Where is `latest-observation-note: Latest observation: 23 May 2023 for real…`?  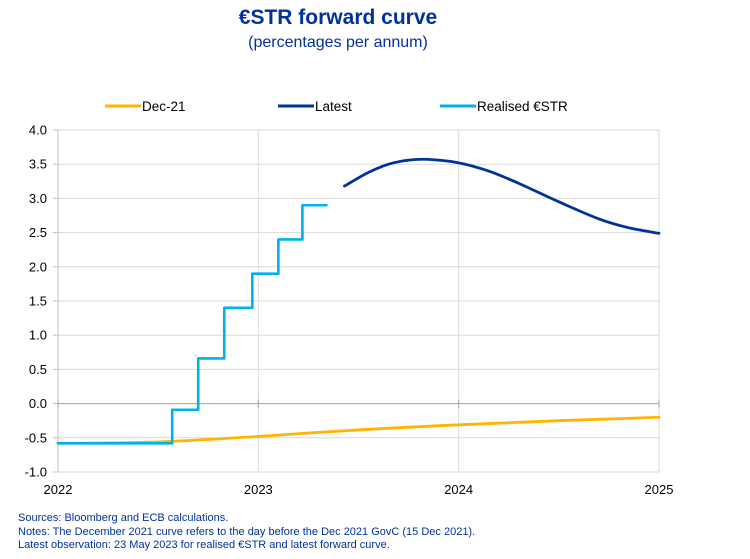 latest-observation-note: Latest observation: 23 May 2023 for real… is located at coordinates (204, 545).